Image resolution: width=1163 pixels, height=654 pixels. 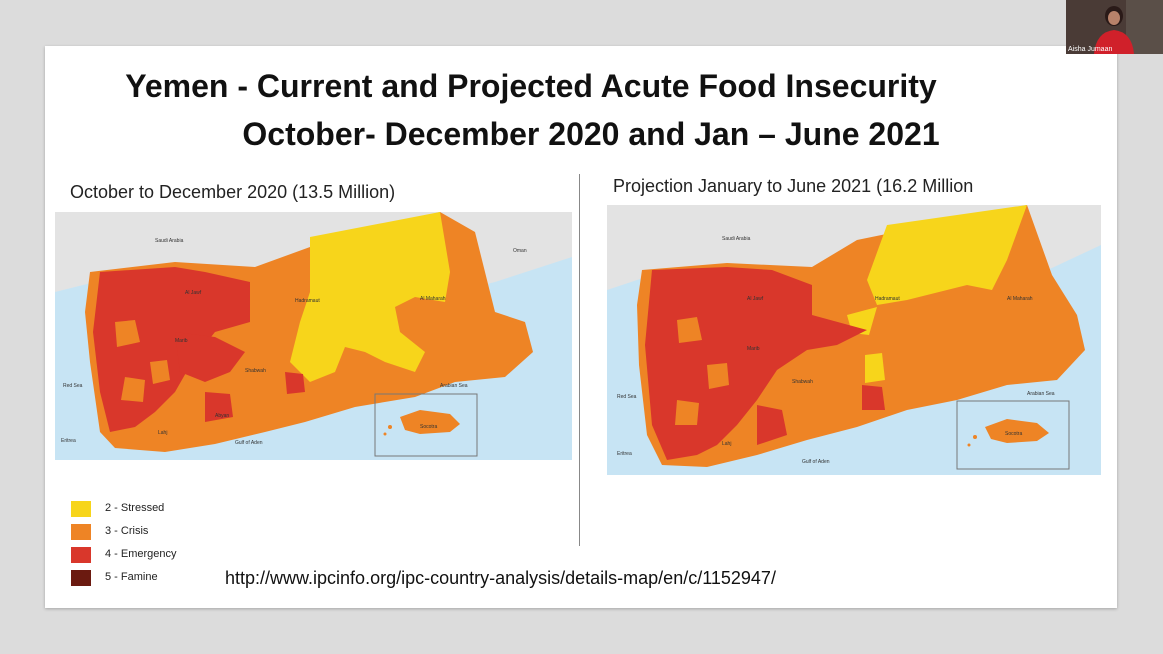 I want to click on label-gulf-of-aden-2: Gulf of Aden, so click(x=816, y=462).